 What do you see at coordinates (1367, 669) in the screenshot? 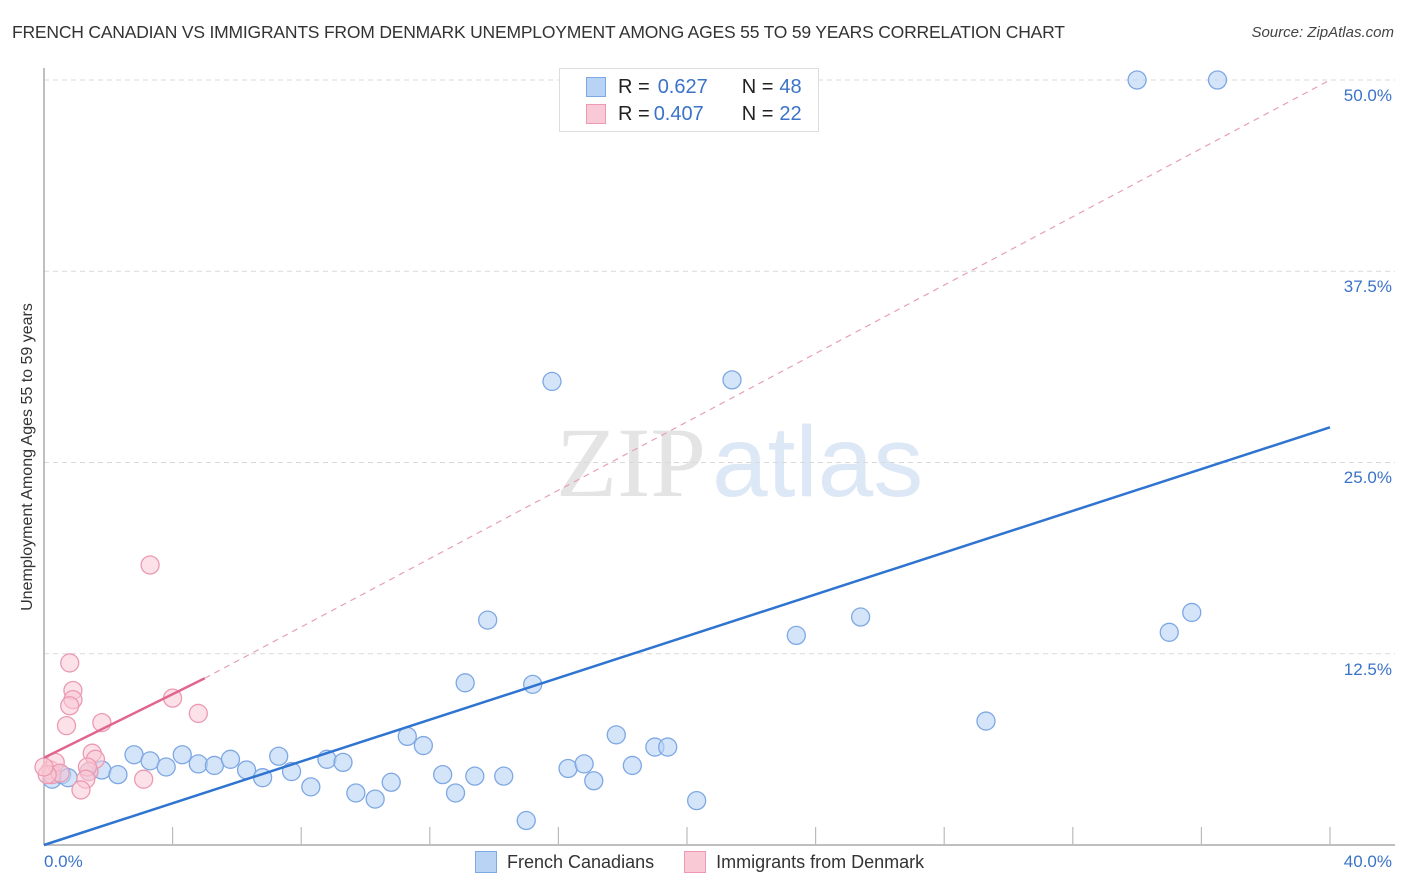
I see `y-tick-12-5: 12.5%` at bounding box center [1367, 669].